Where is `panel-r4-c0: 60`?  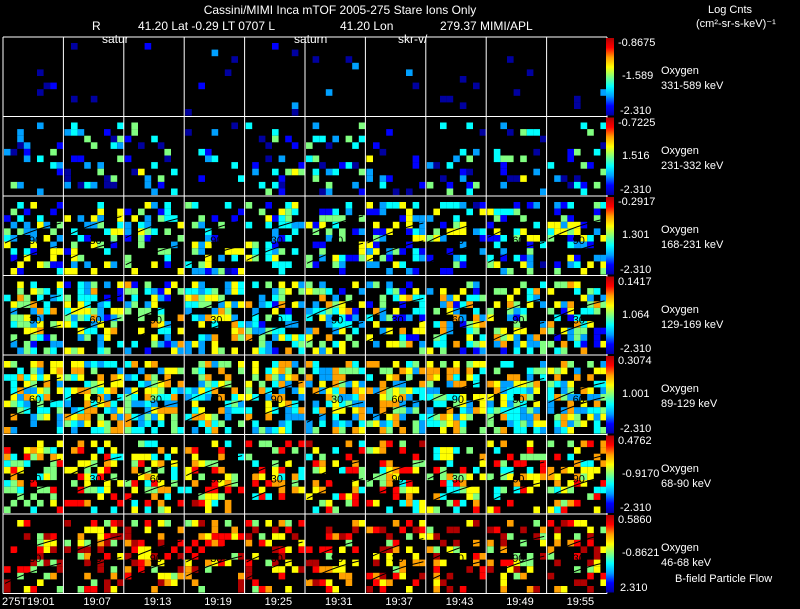 panel-r4-c0: 60 is located at coordinates (34, 397).